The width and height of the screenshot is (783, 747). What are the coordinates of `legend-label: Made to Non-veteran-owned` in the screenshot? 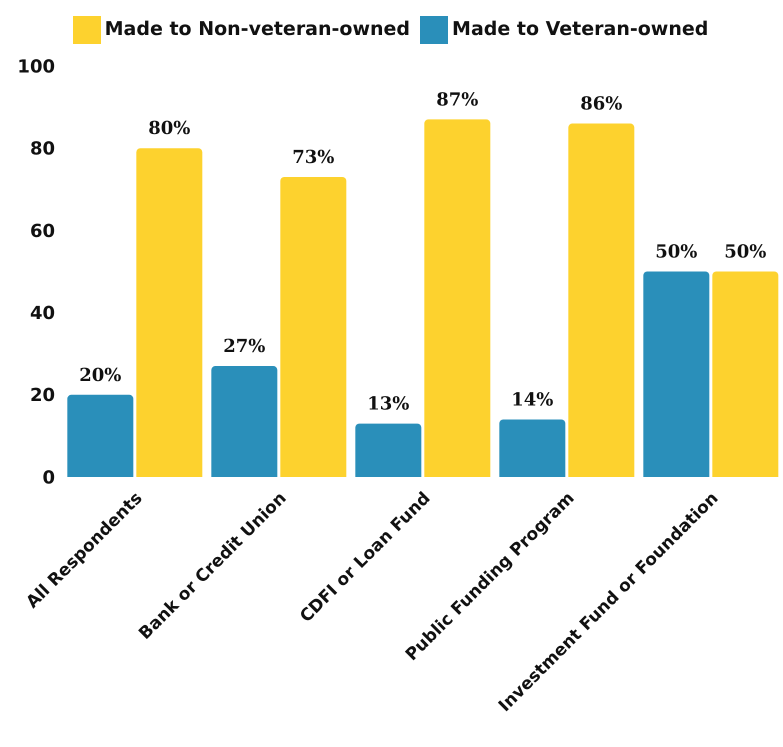 It's located at (257, 29).